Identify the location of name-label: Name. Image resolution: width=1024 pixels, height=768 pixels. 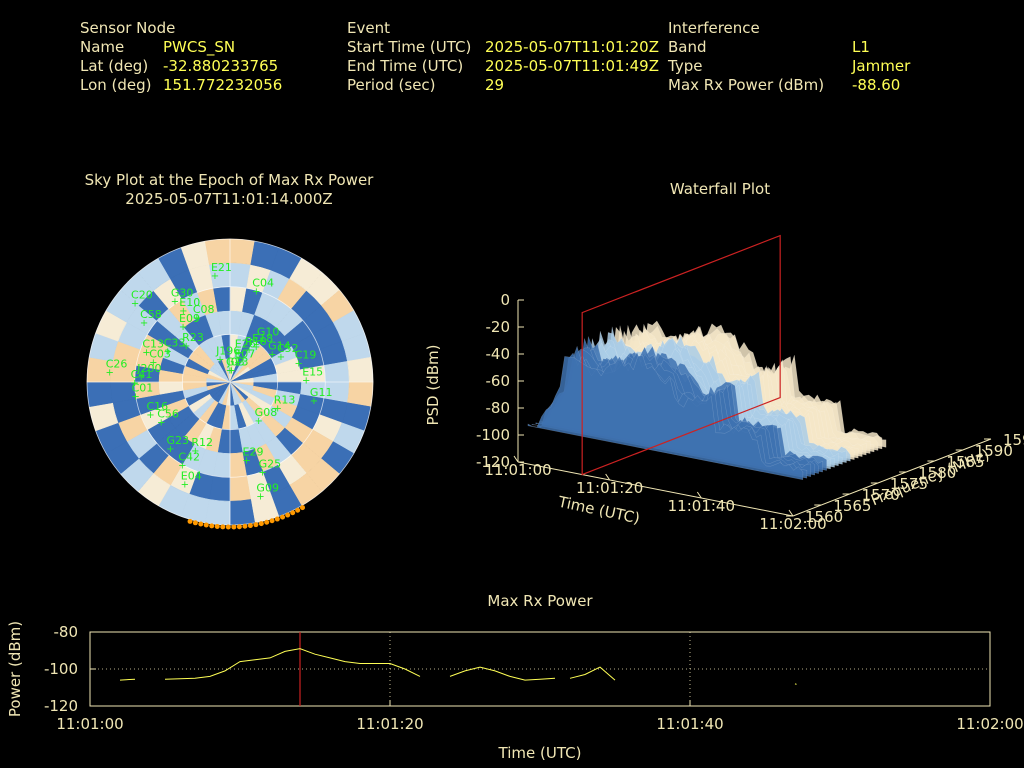
(102, 47).